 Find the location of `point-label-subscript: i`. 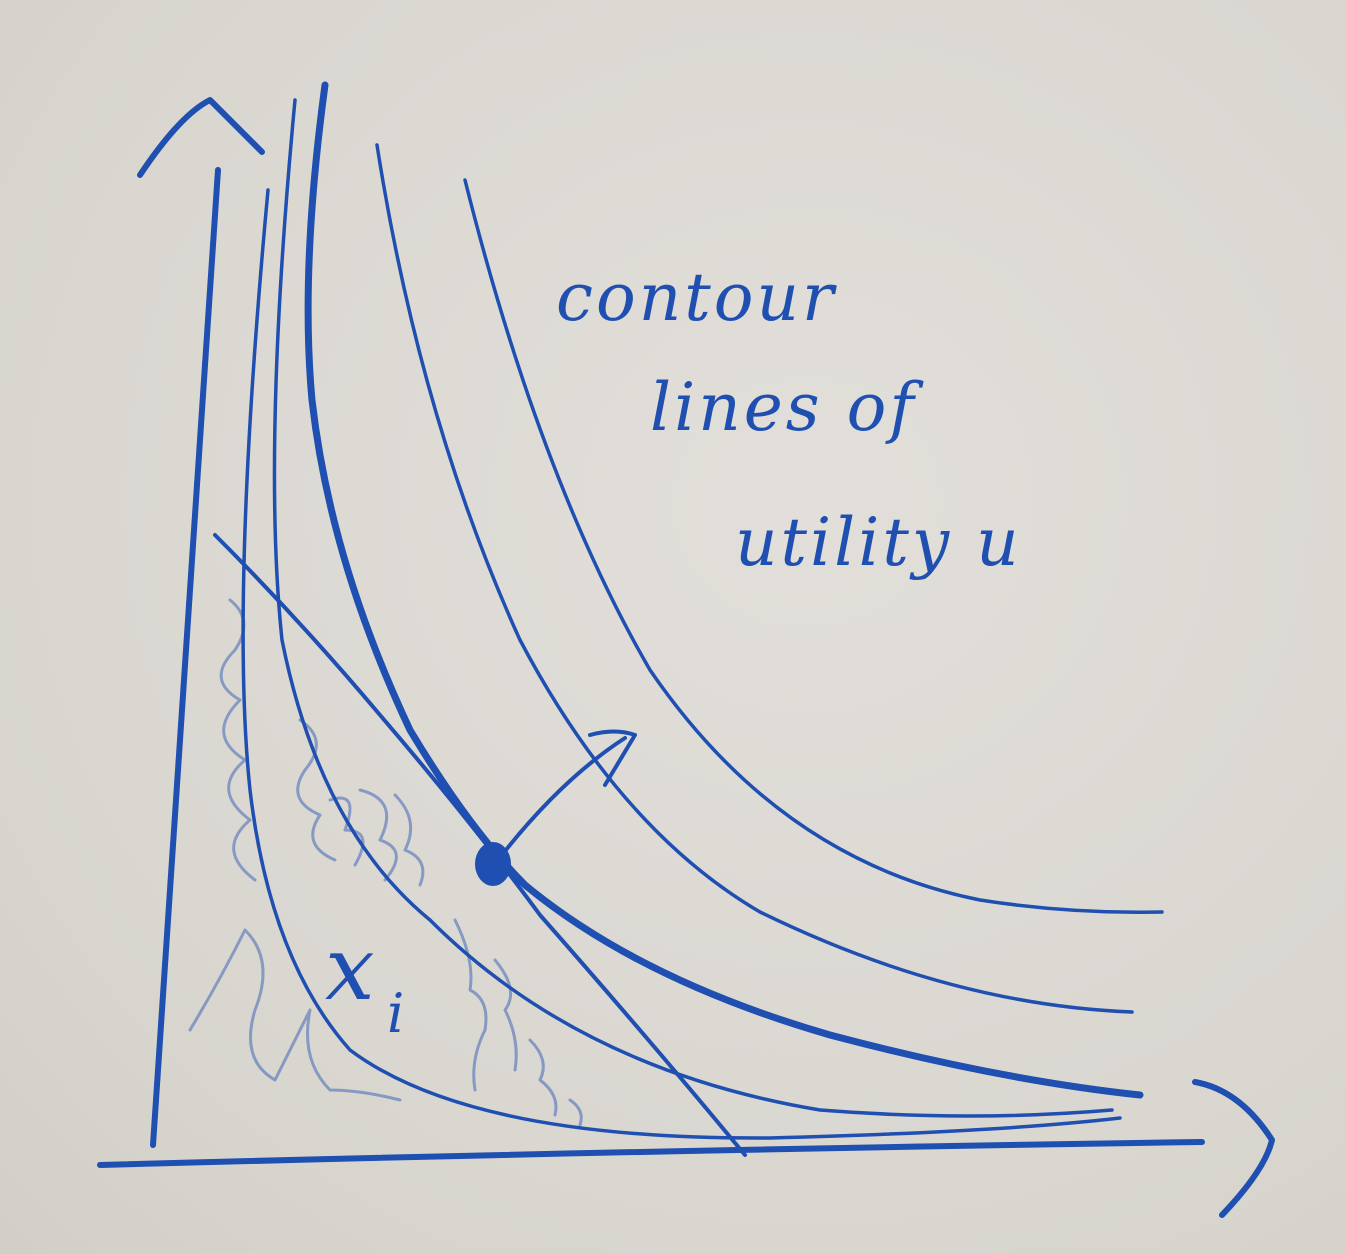

point-label-subscript: i is located at coordinates (396, 1013).